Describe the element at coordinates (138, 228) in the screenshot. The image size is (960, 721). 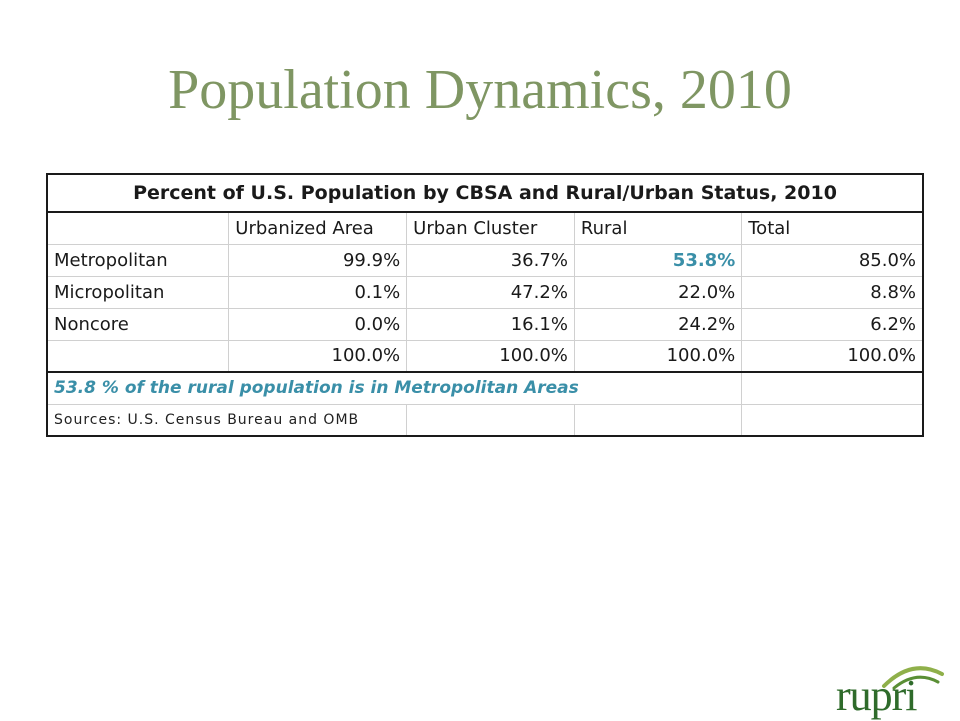
I see `header-cell` at that location.